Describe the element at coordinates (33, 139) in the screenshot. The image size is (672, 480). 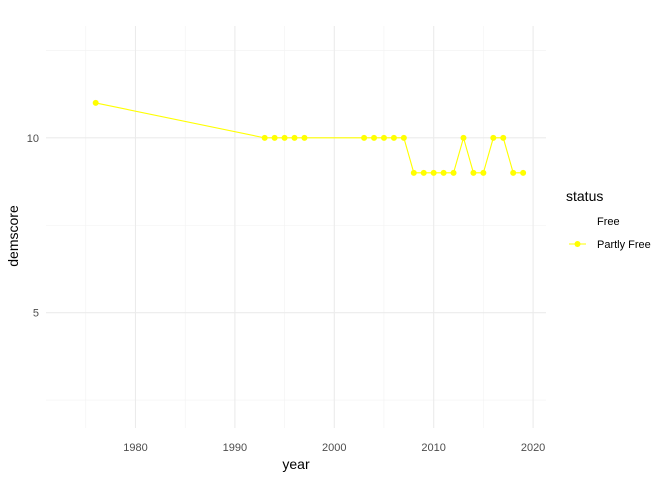
I see `y-tick-label: 10` at that location.